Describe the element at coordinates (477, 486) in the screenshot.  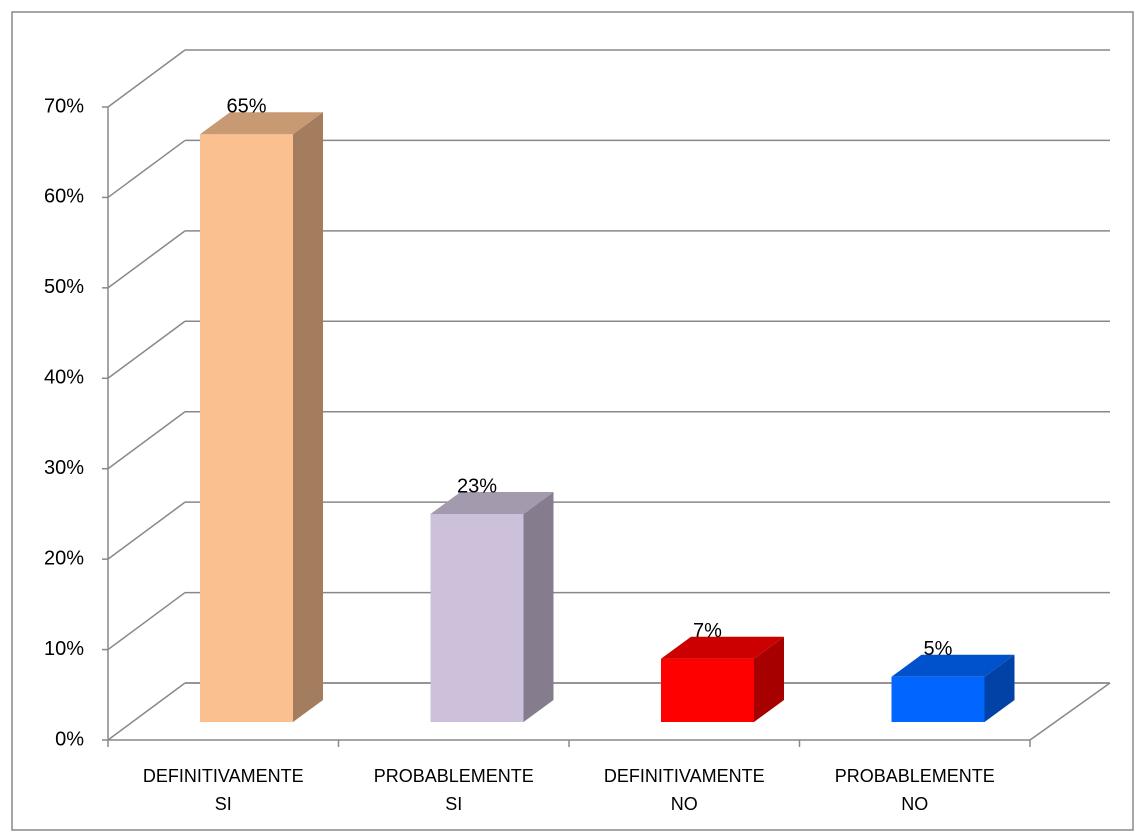
I see `data-label: 23%` at that location.